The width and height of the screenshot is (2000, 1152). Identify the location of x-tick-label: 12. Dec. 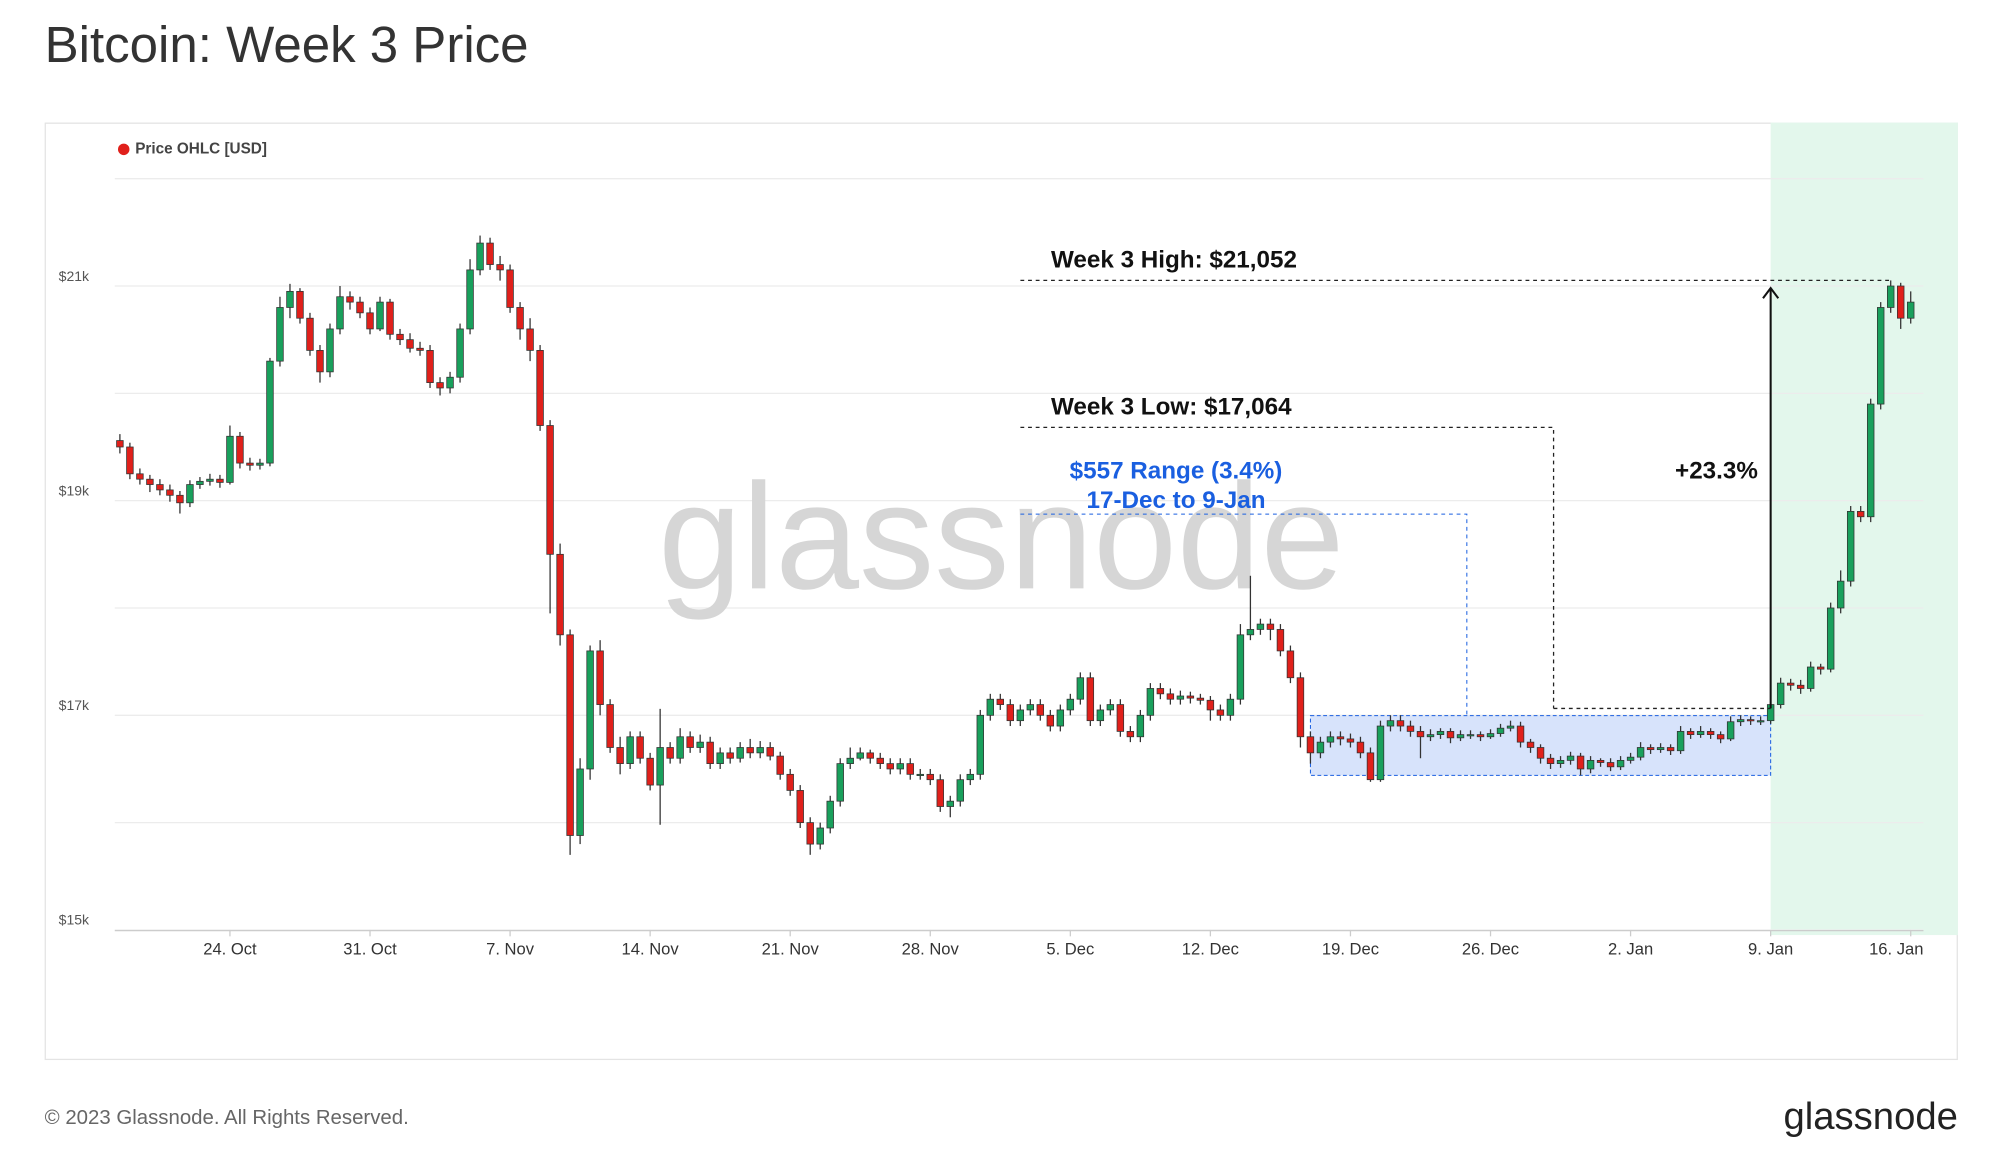
(1210, 949).